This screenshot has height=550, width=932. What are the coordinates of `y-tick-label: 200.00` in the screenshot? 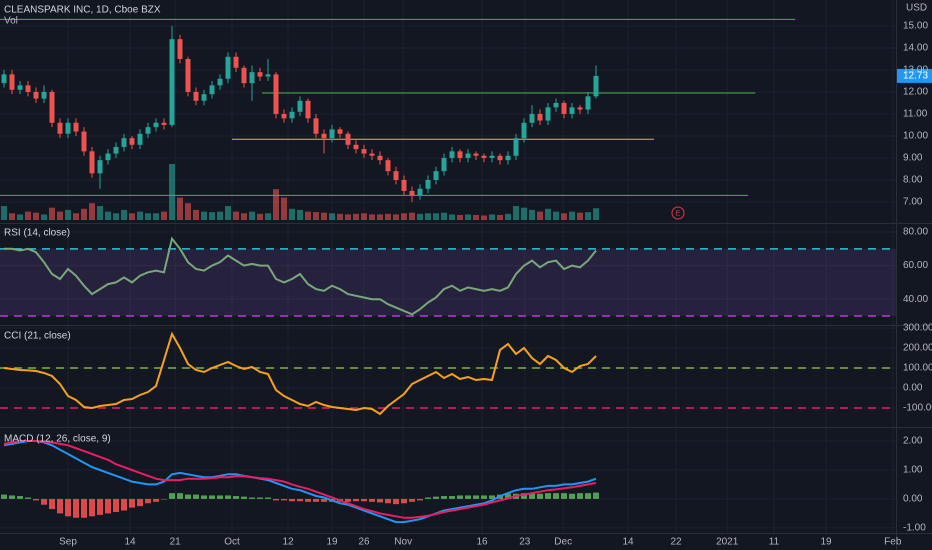 It's located at (917, 348).